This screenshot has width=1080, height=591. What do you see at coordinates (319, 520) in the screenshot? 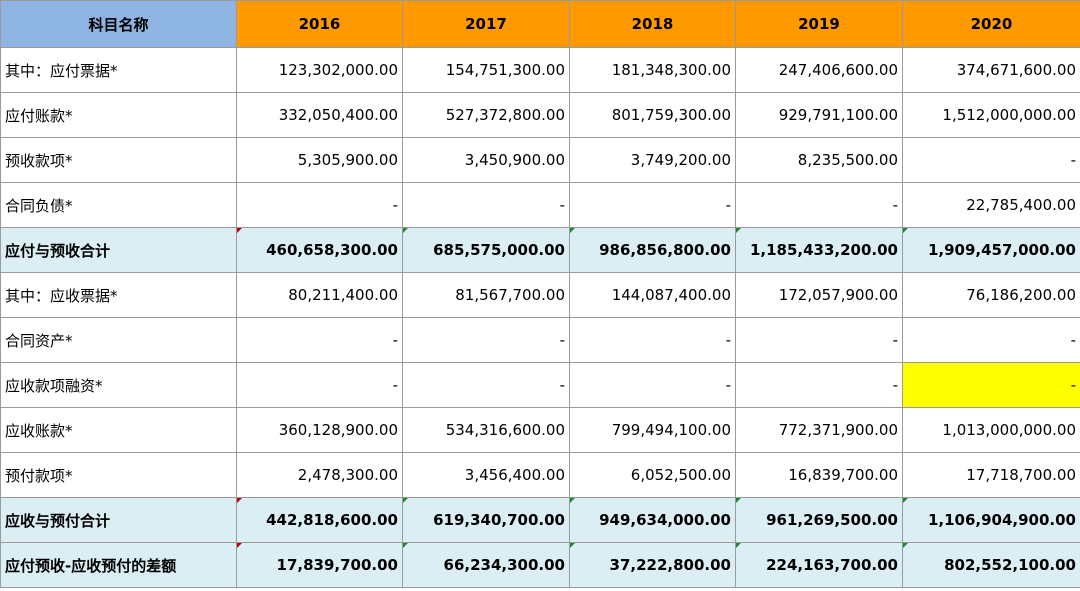
I see `value-cell: 442,818,600.00` at bounding box center [319, 520].